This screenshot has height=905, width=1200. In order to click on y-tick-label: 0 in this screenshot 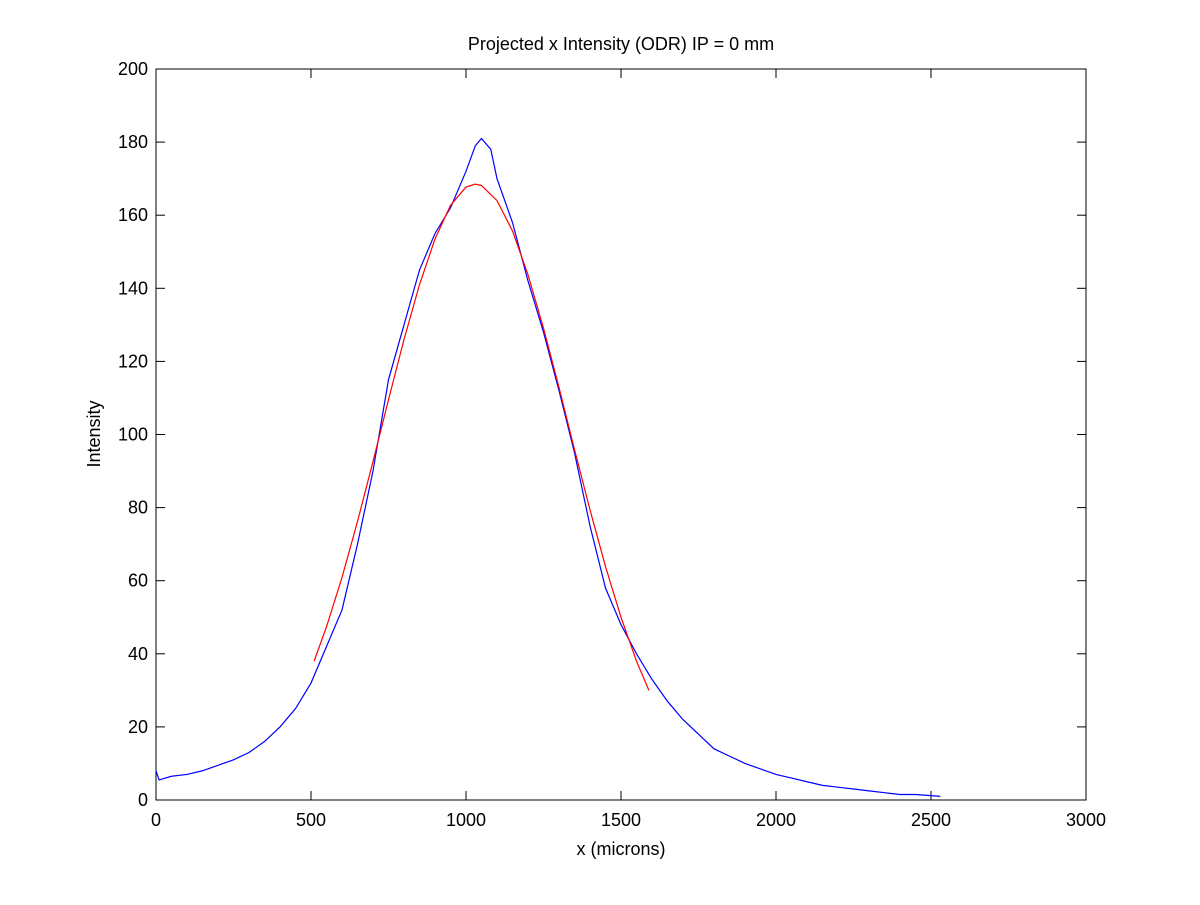, I will do `click(143, 800)`.